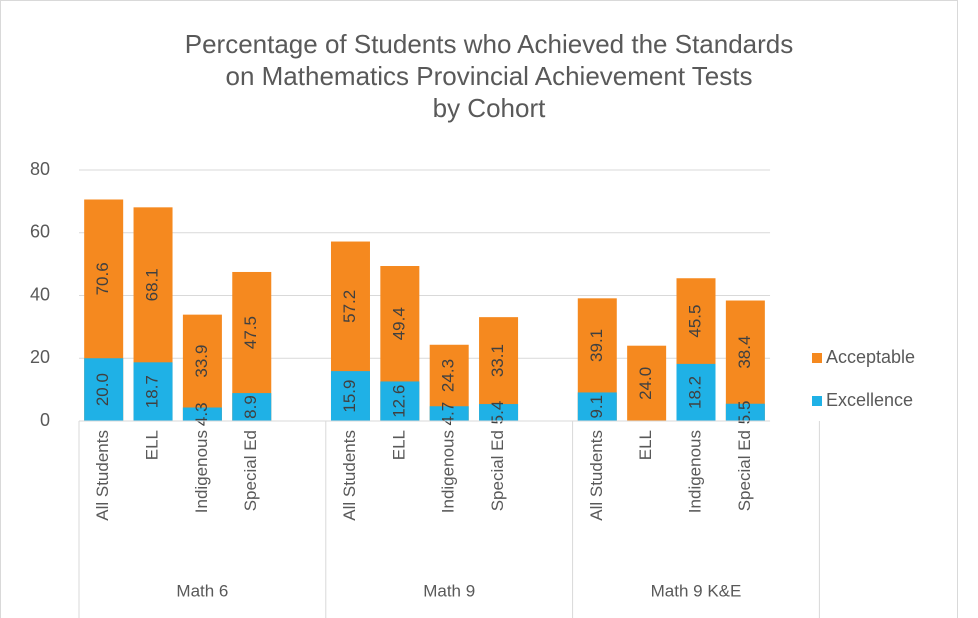 This screenshot has width=978, height=618. Describe the element at coordinates (349, 306) in the screenshot. I see `data-label: 57.2` at that location.